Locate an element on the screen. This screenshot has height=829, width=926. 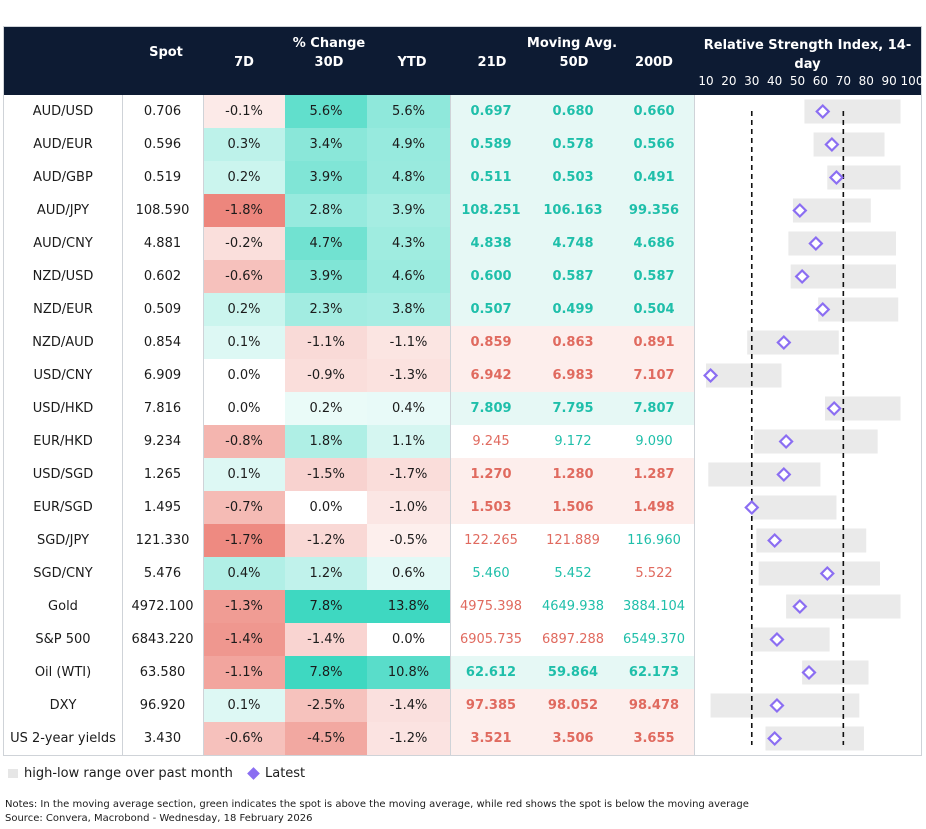
ma-200d: 3884.104 is located at coordinates (654, 606).